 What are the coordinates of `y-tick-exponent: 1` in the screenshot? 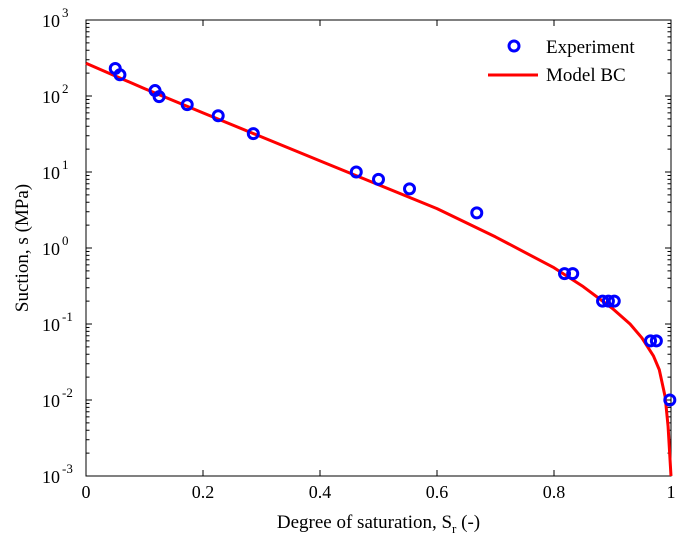 It's located at (65, 164).